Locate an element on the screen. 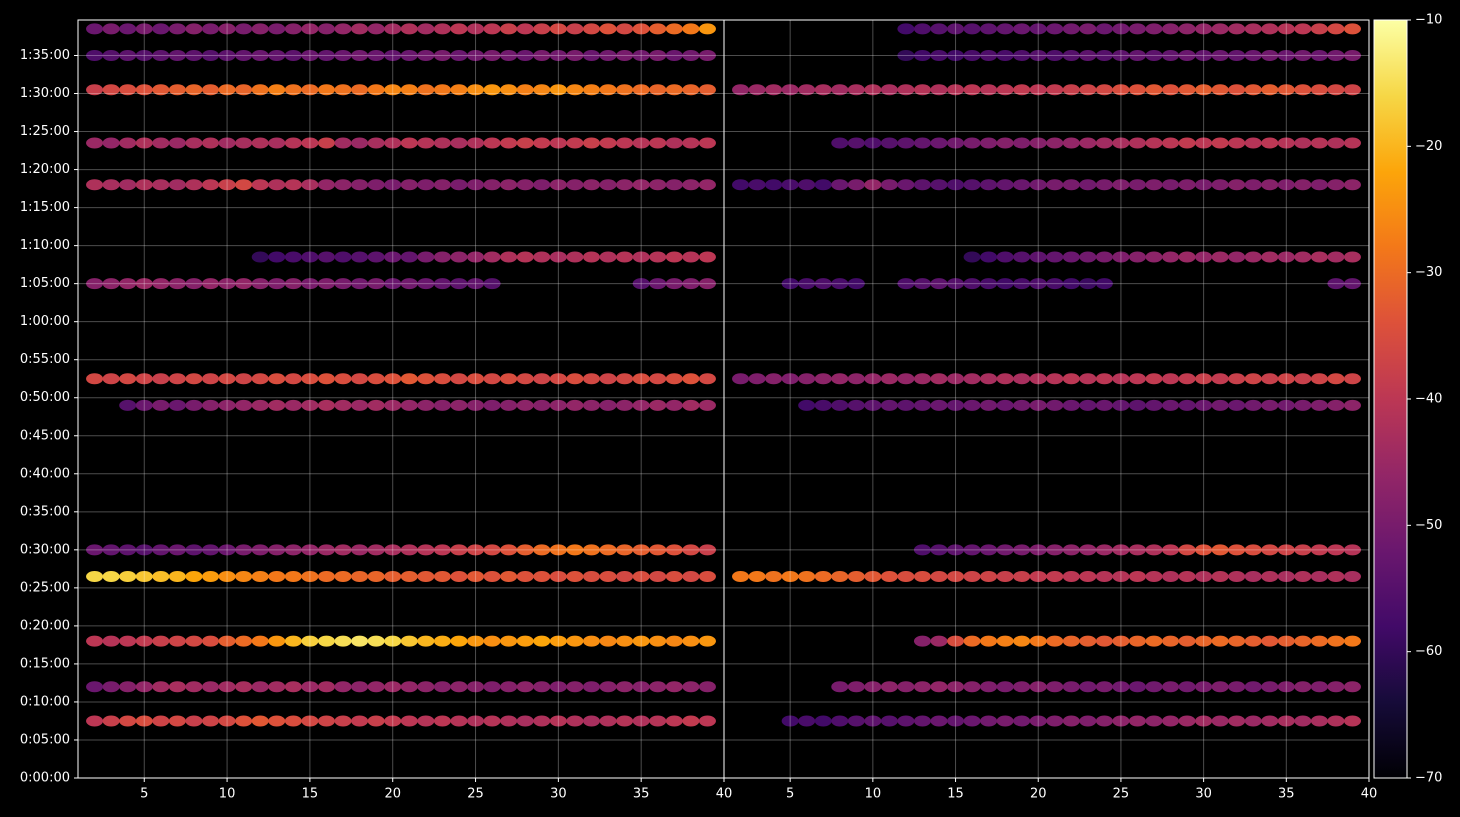  x-tick-label: 30 is located at coordinates (558, 794).